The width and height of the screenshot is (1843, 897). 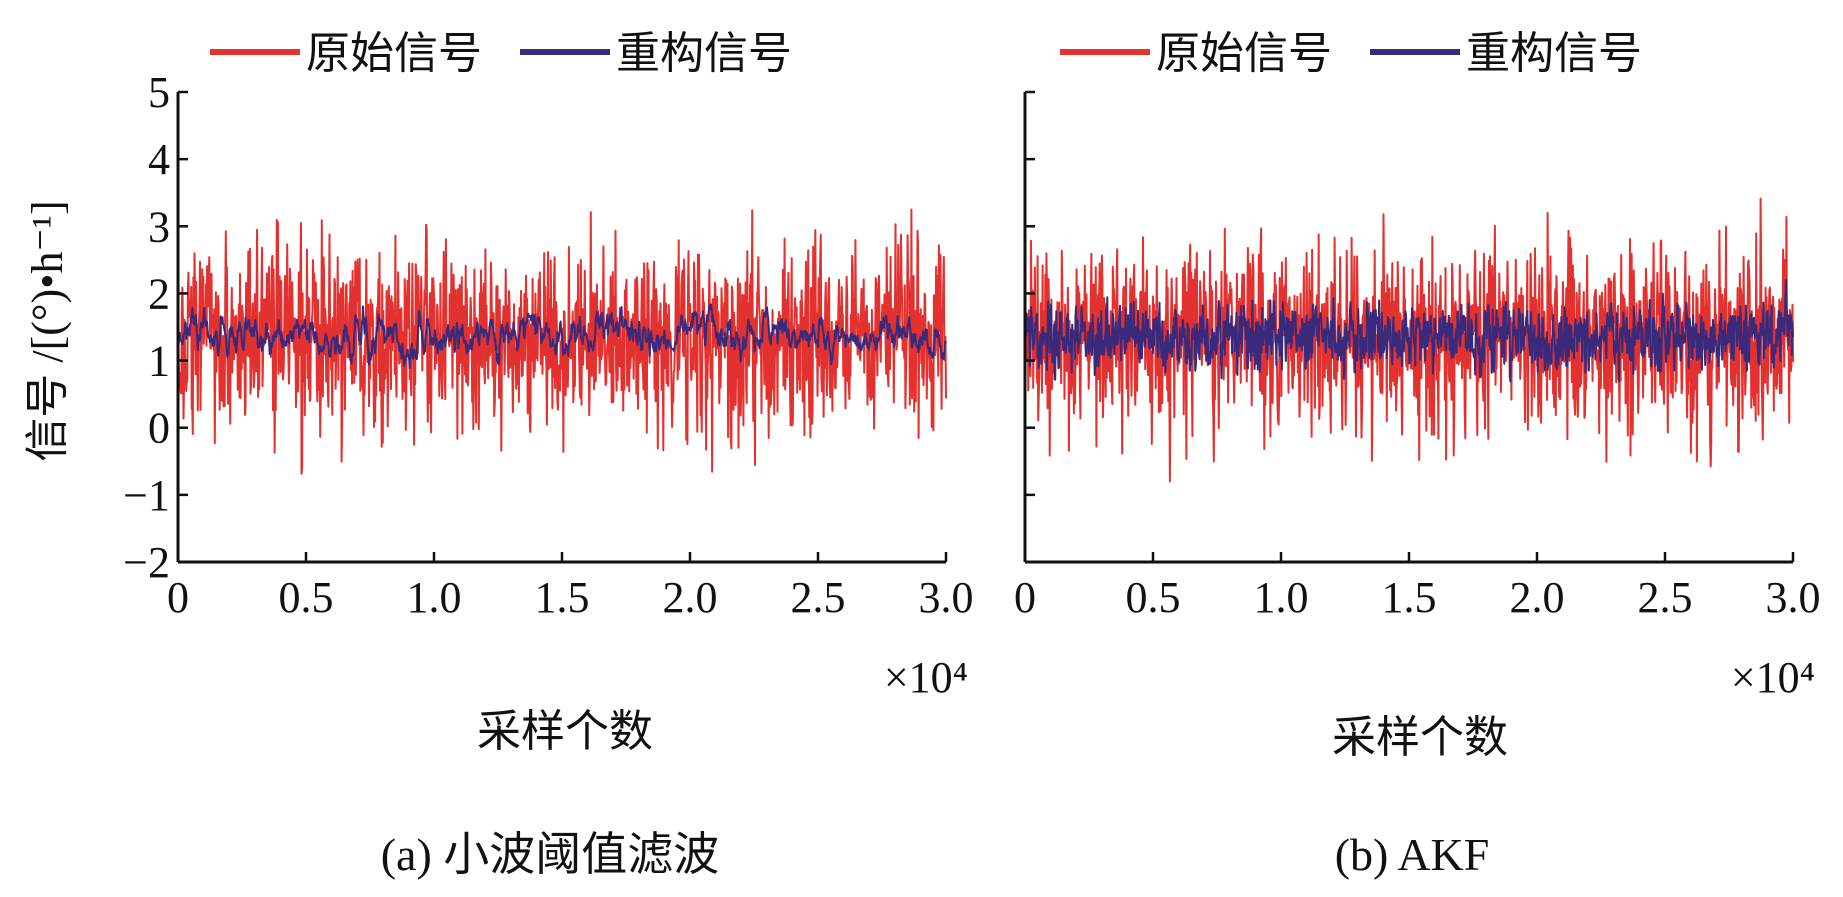 I want to click on y-tick-label: 0, so click(x=159, y=428).